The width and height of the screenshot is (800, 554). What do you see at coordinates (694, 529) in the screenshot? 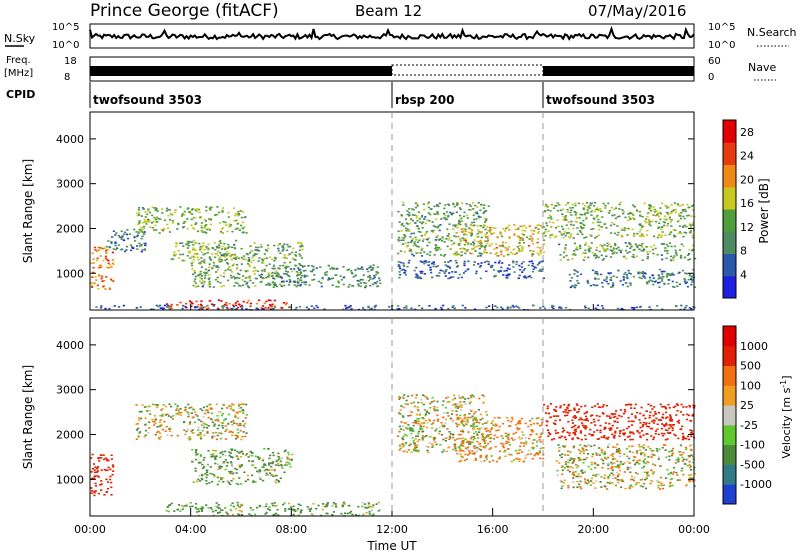
I see `xtick-label-6: 00:00` at bounding box center [694, 529].